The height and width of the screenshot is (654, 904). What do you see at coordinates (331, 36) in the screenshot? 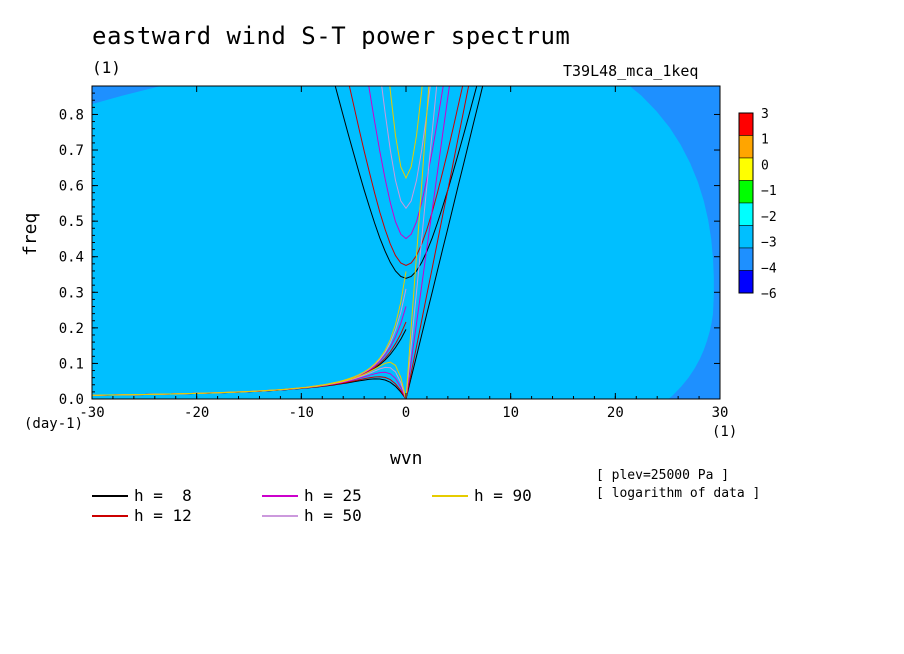
I see `chart-title: eastward wind S-T power spectrum` at bounding box center [331, 36].